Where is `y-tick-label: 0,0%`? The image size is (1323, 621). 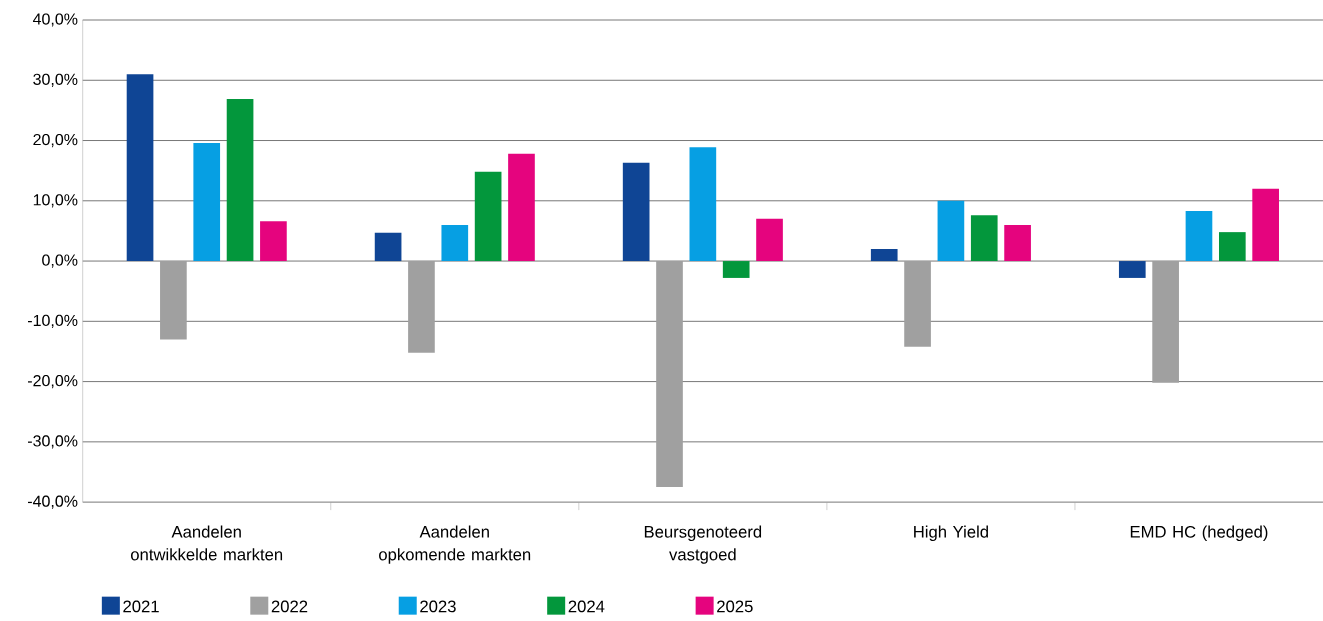 y-tick-label: 0,0% is located at coordinates (60, 261).